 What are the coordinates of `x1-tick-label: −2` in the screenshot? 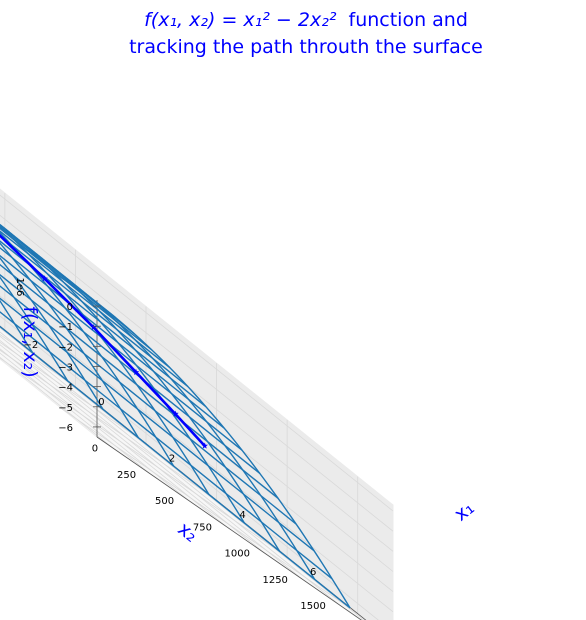 It's located at (30, 345).